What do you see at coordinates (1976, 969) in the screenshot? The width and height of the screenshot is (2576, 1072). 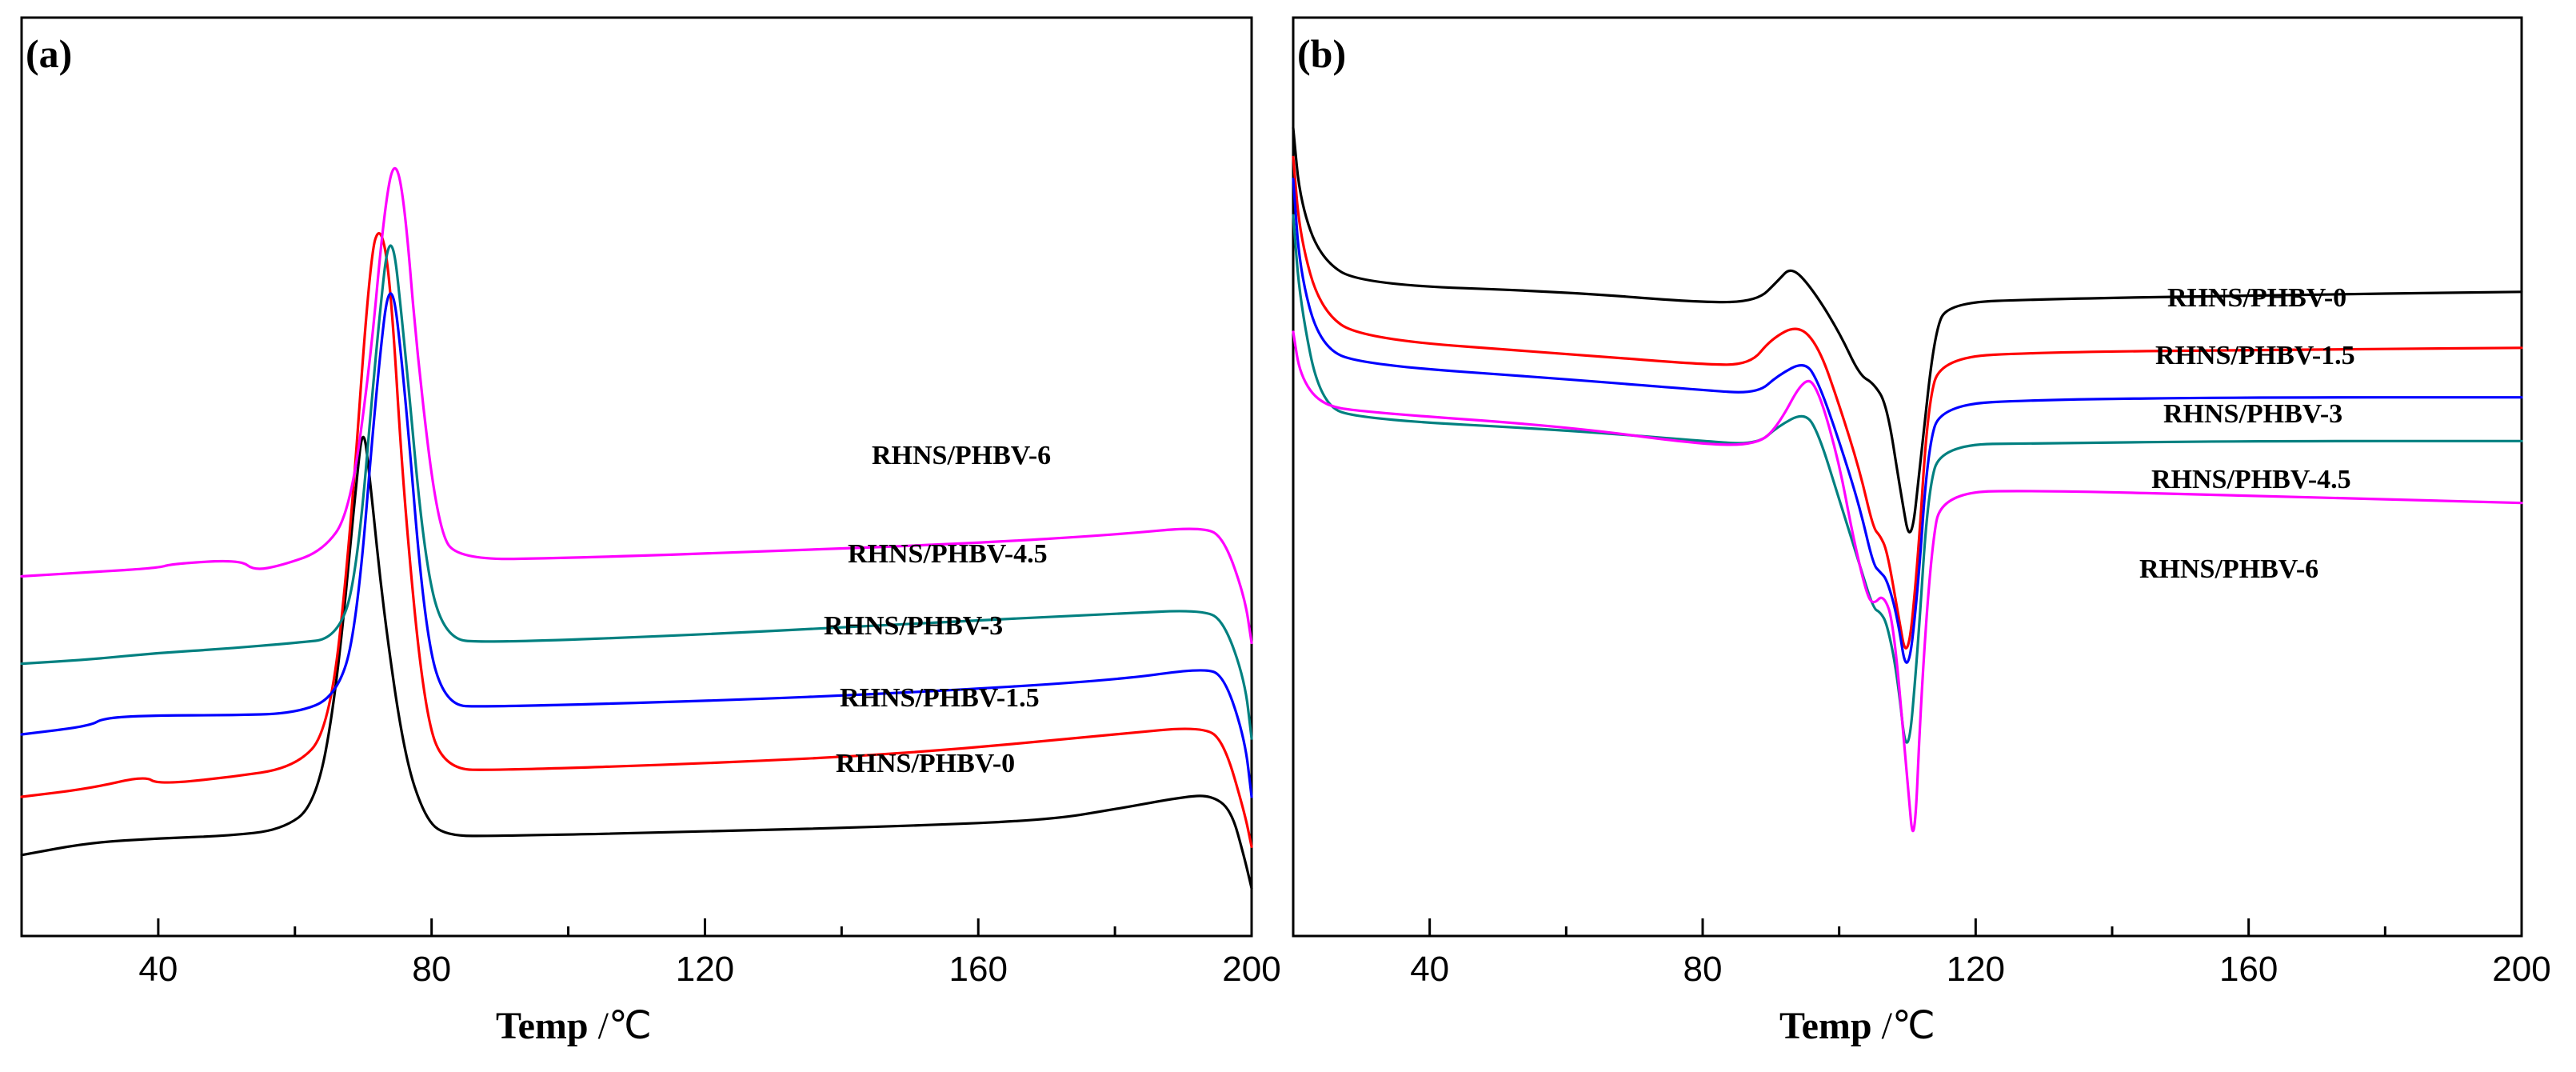 I see `panel-b-x-tick-label-120: 120` at bounding box center [1976, 969].